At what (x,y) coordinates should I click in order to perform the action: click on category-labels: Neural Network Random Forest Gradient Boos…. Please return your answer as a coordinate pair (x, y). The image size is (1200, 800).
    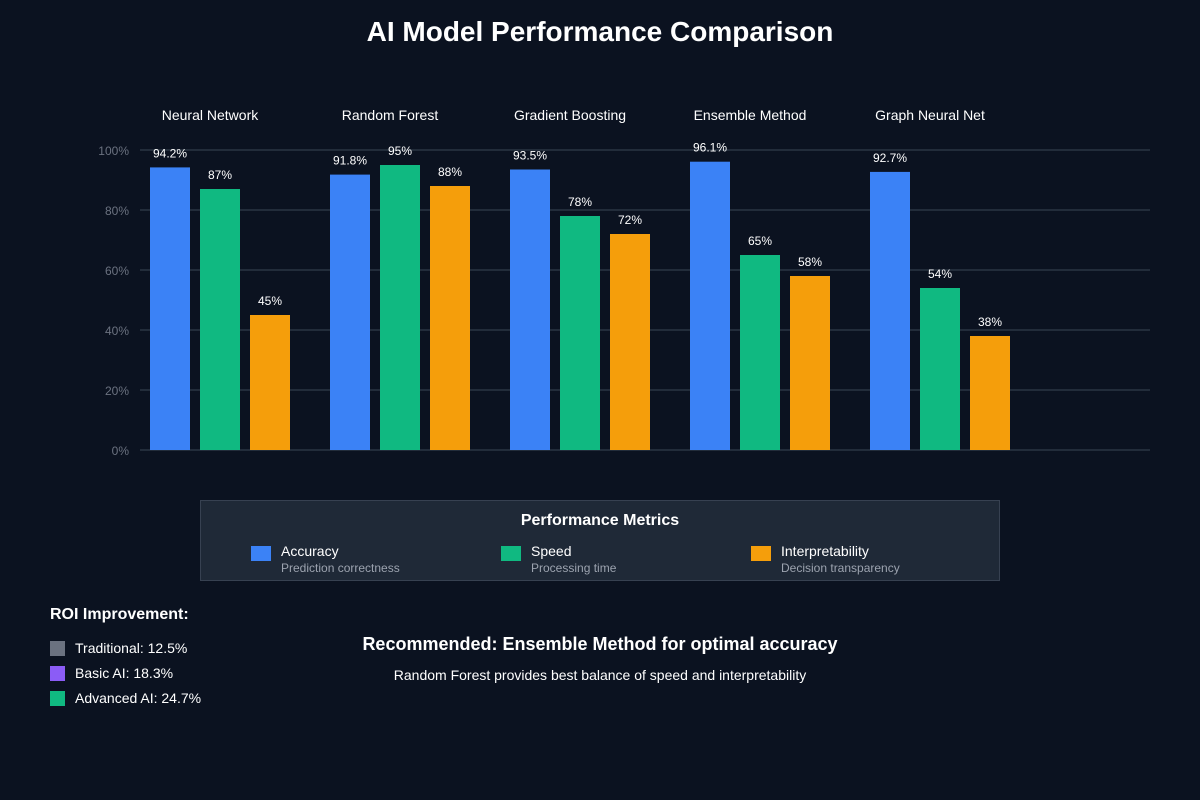
    Looking at the image, I should click on (573, 115).